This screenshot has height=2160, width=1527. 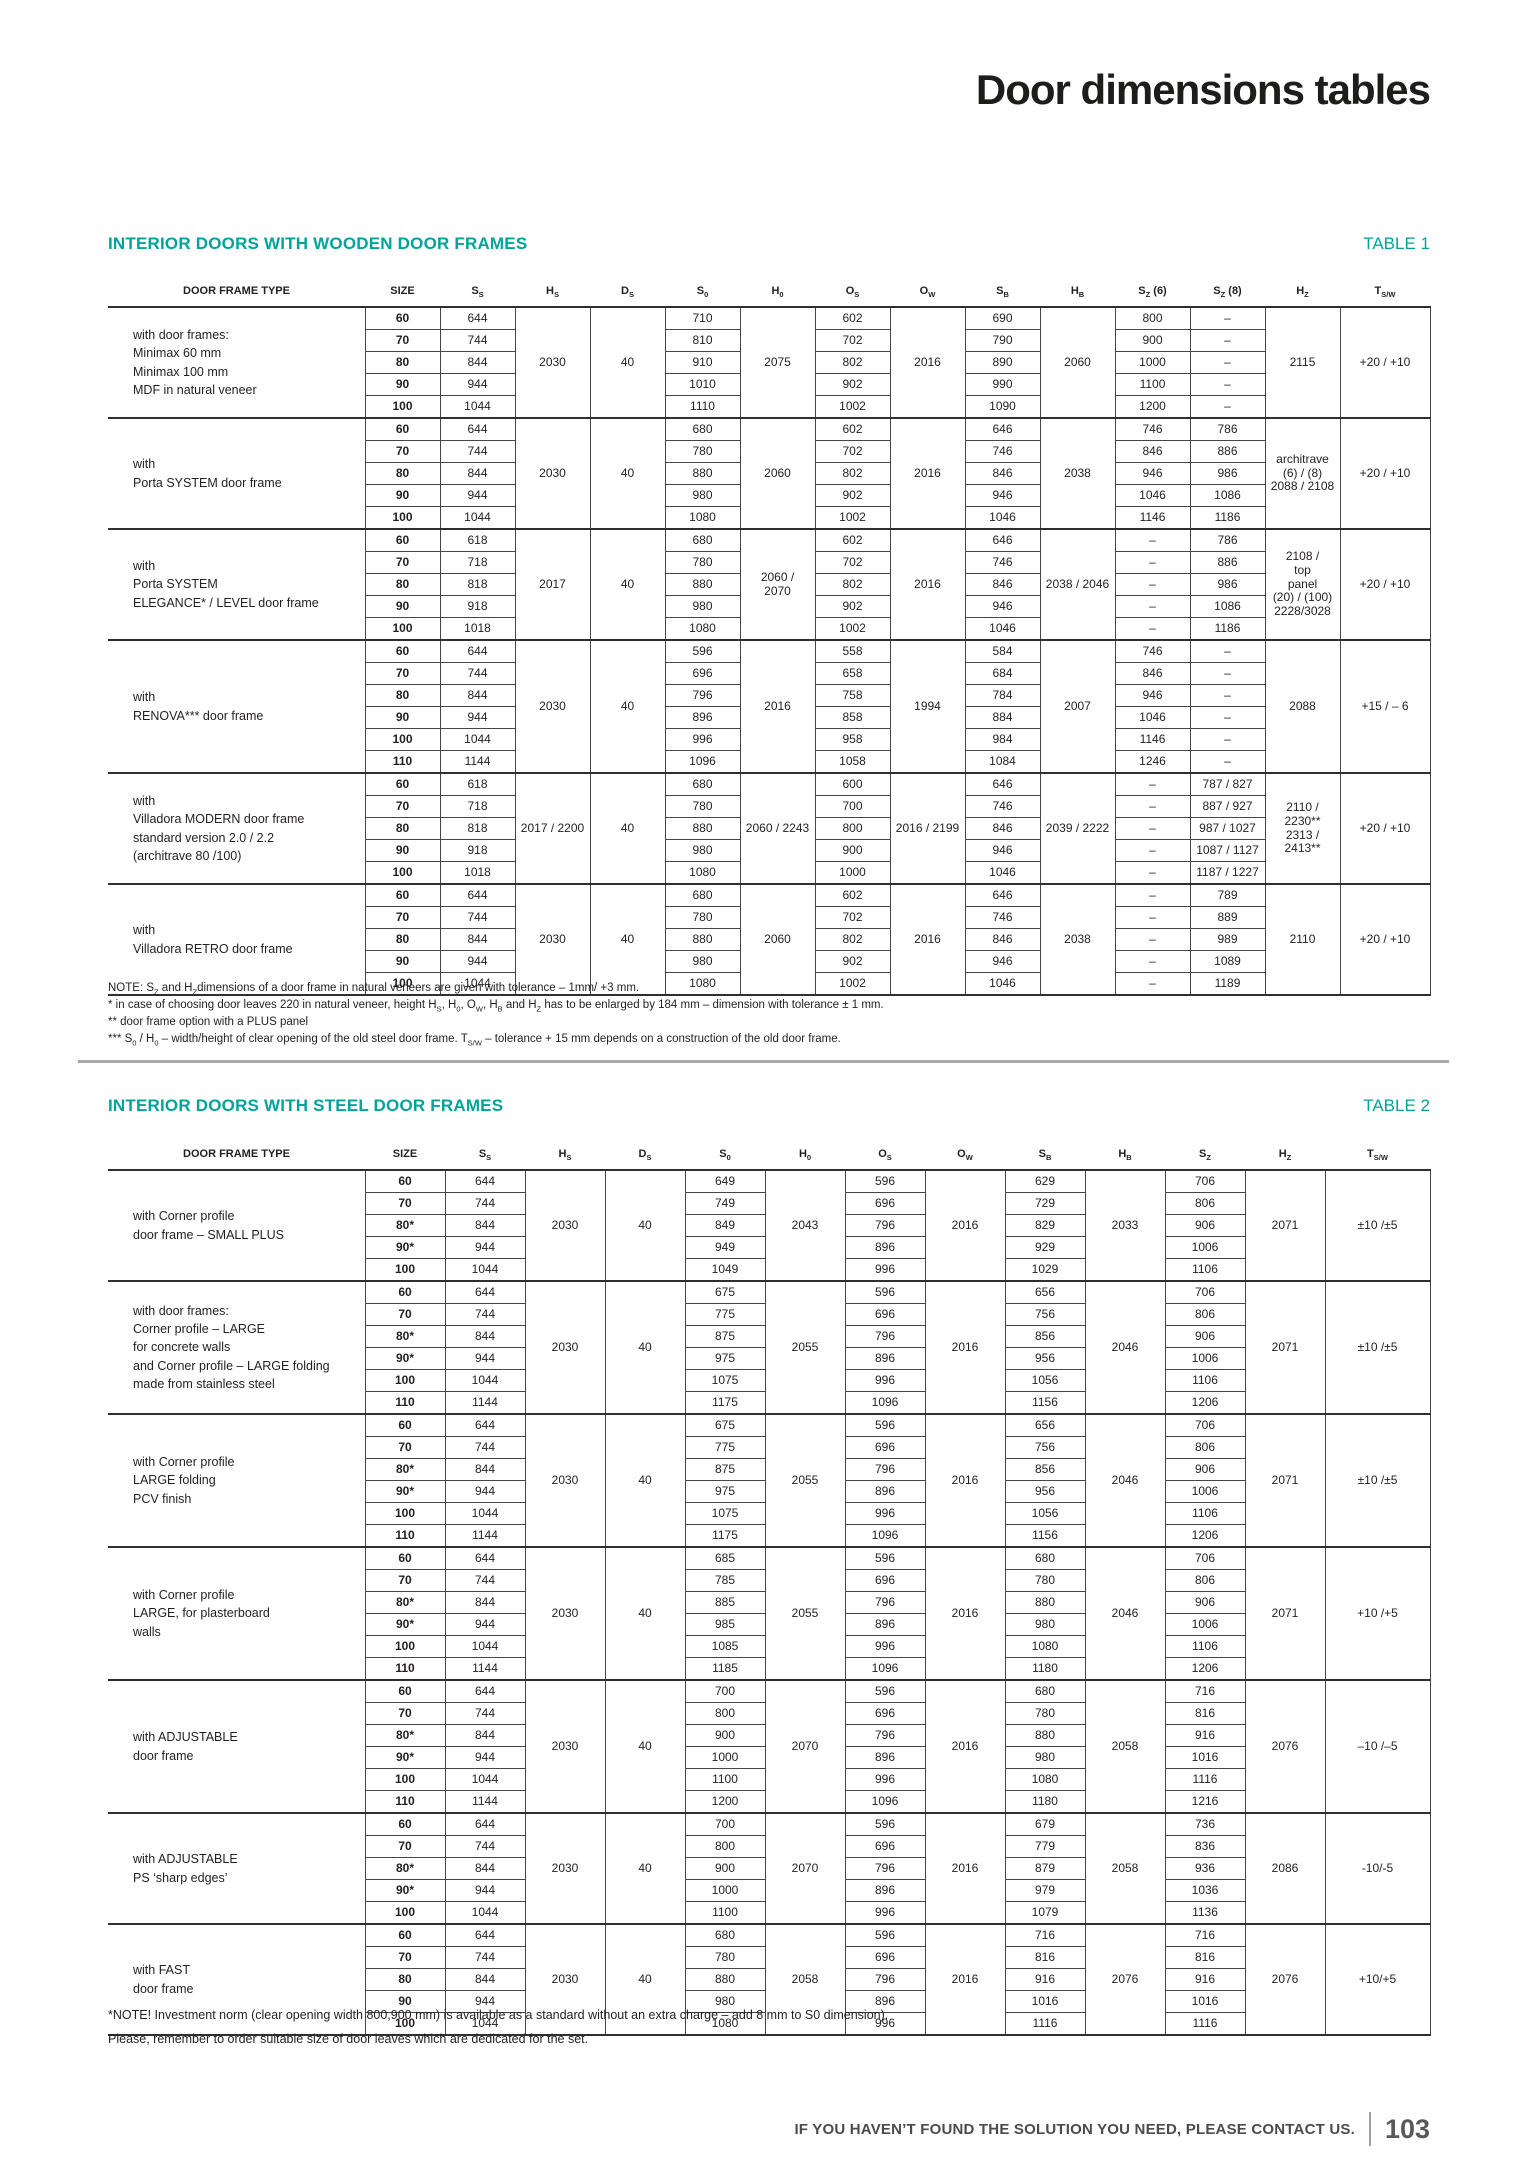 What do you see at coordinates (725, 1646) in the screenshot?
I see `cell-s0: 1085` at bounding box center [725, 1646].